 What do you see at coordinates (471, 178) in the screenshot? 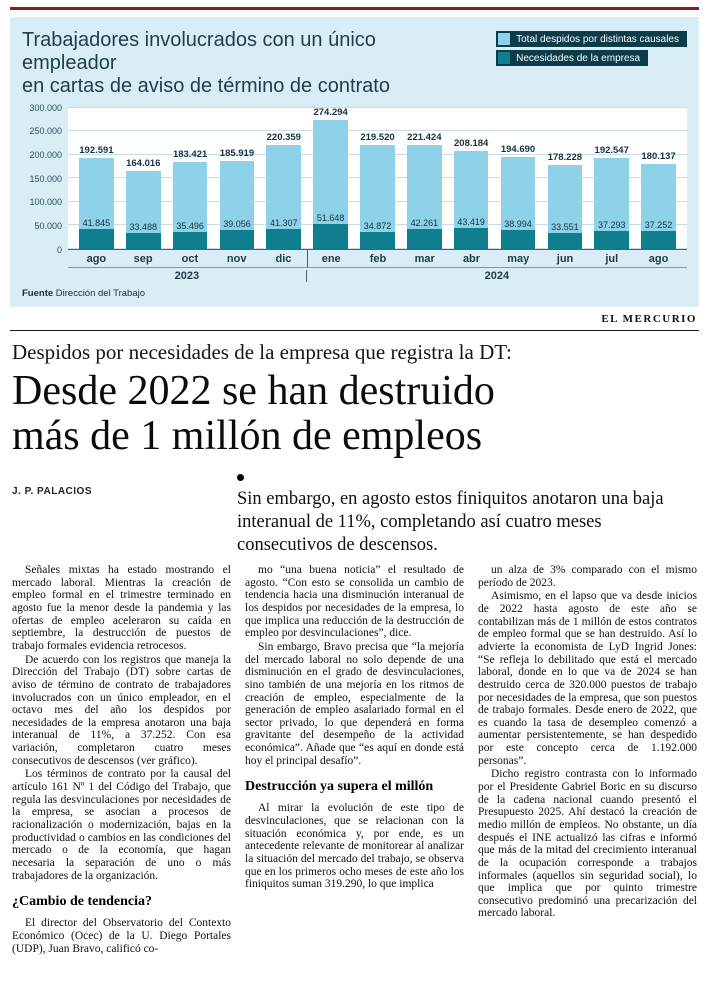
I see `bar-group-abr-8: 208.184 43.419` at bounding box center [471, 178].